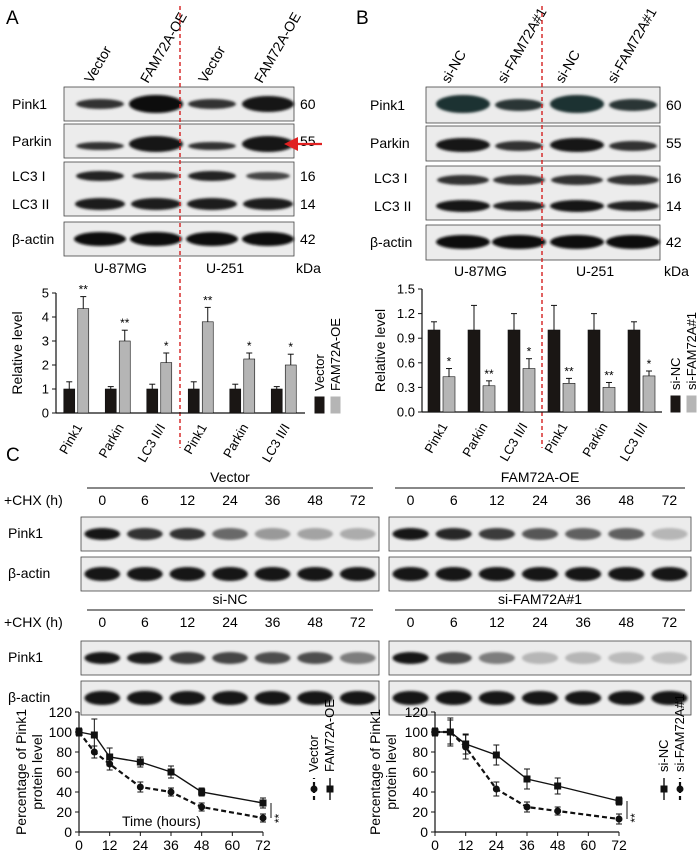 The image size is (697, 867). What do you see at coordinates (13, 455) in the screenshot?
I see `panel-c-letter: C` at bounding box center [13, 455].